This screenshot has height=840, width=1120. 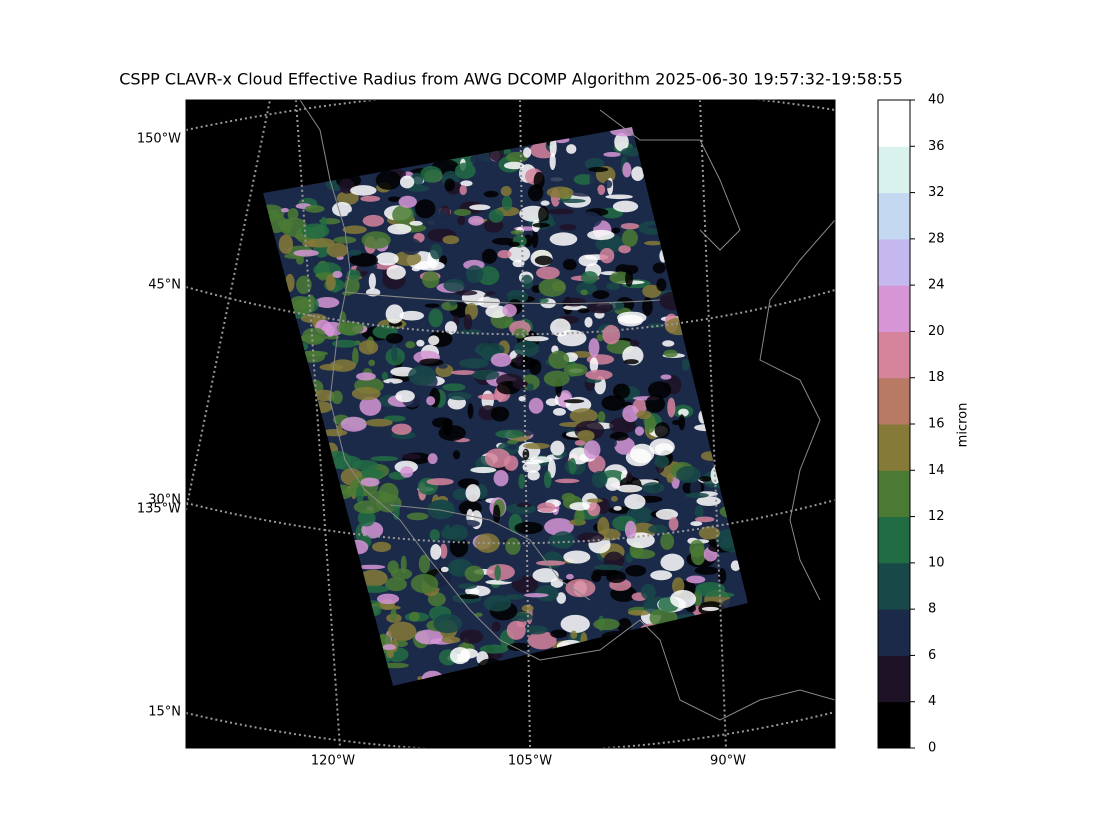 What do you see at coordinates (936, 424) in the screenshot?
I see `colorbar-tick-label: 16` at bounding box center [936, 424].